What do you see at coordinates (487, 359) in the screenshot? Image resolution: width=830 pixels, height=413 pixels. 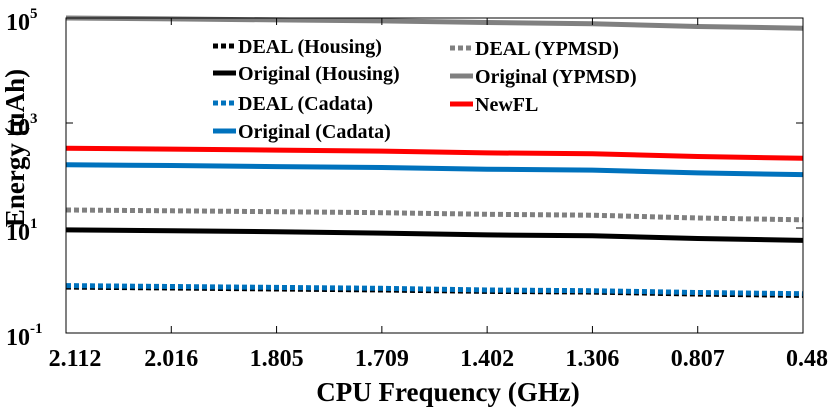 I see `x-tick-label: 1.402` at bounding box center [487, 359].